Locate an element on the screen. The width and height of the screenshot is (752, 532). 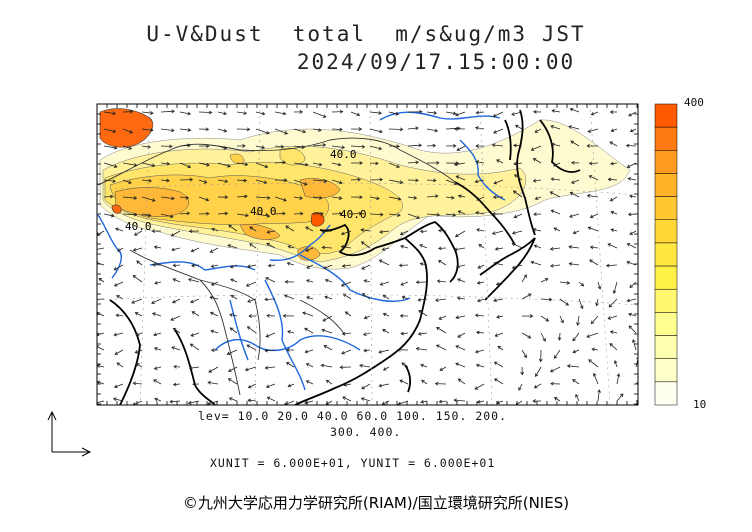
dust-level-100b is located at coordinates (320, 188).